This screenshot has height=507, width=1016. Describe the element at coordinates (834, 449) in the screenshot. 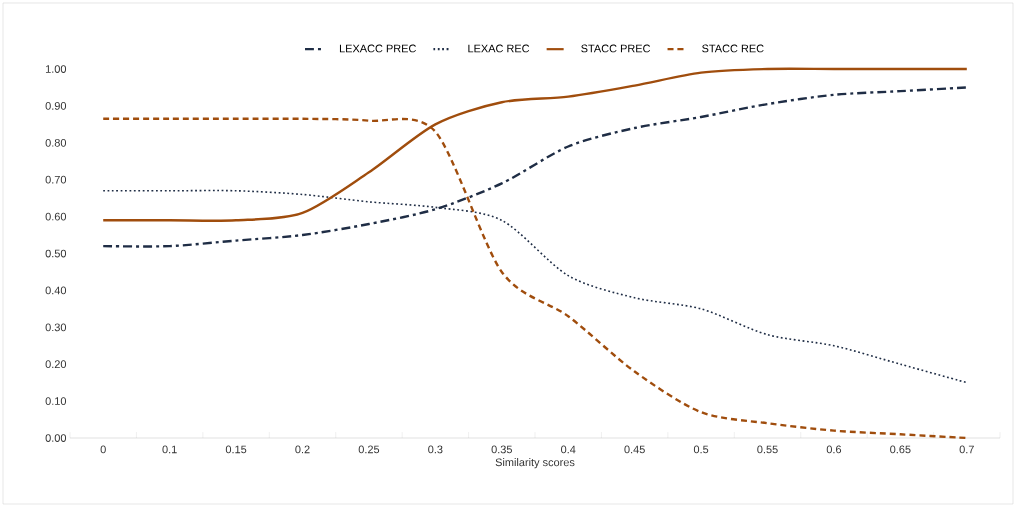

I see `x-tick-label: 0.6` at that location.